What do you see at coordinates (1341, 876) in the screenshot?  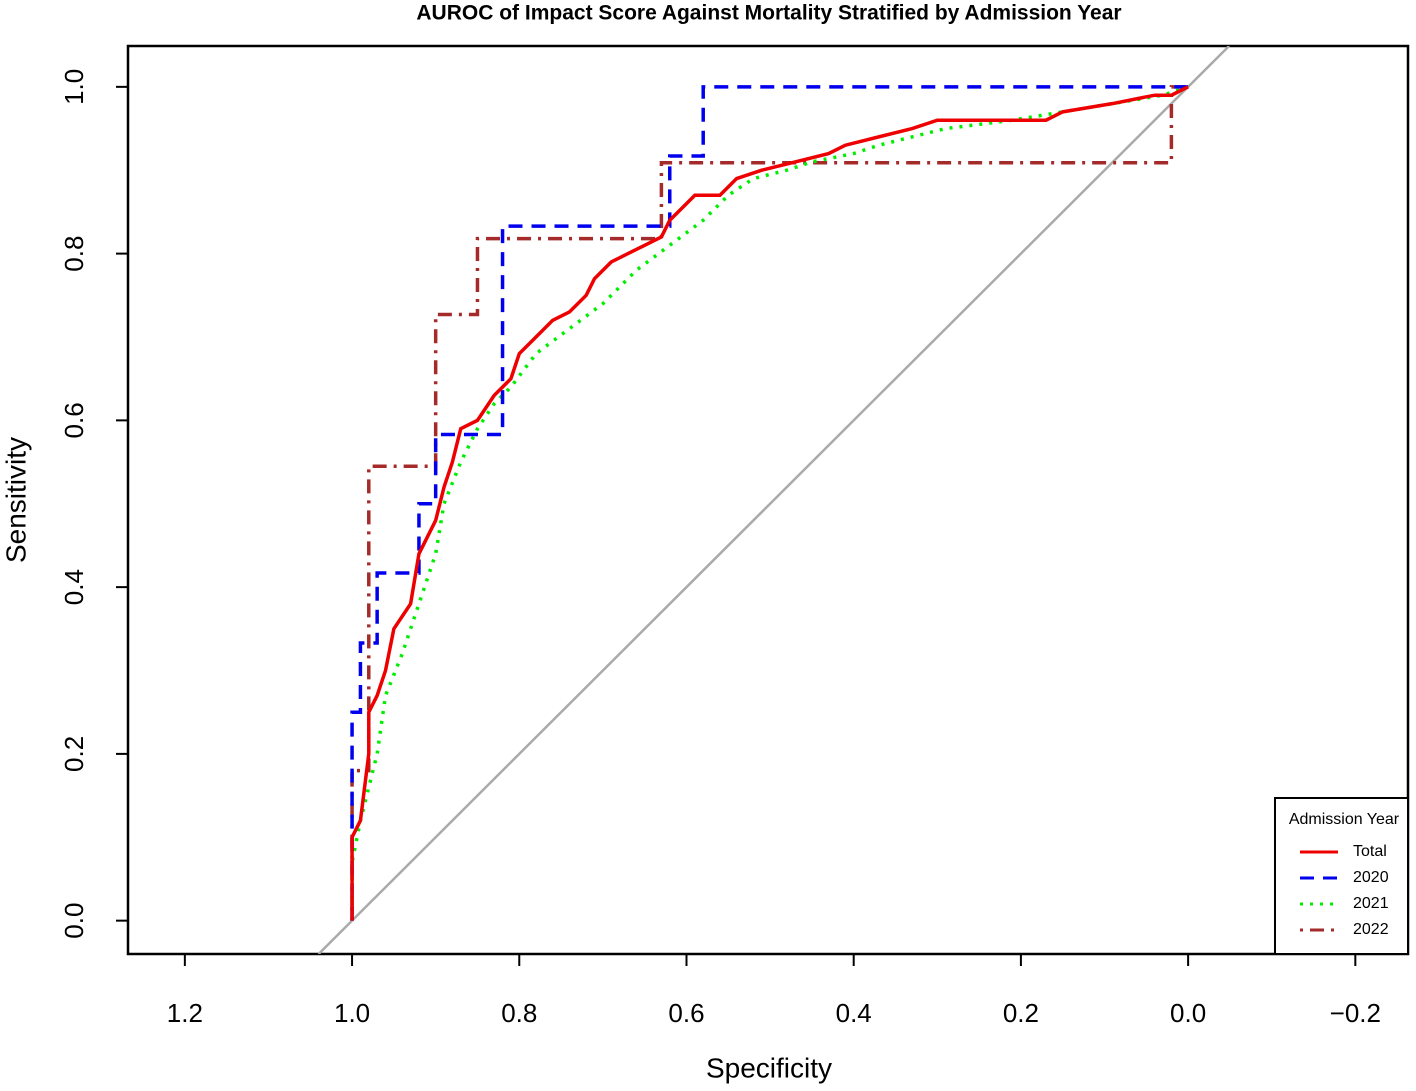 I see `legend-box` at bounding box center [1341, 876].